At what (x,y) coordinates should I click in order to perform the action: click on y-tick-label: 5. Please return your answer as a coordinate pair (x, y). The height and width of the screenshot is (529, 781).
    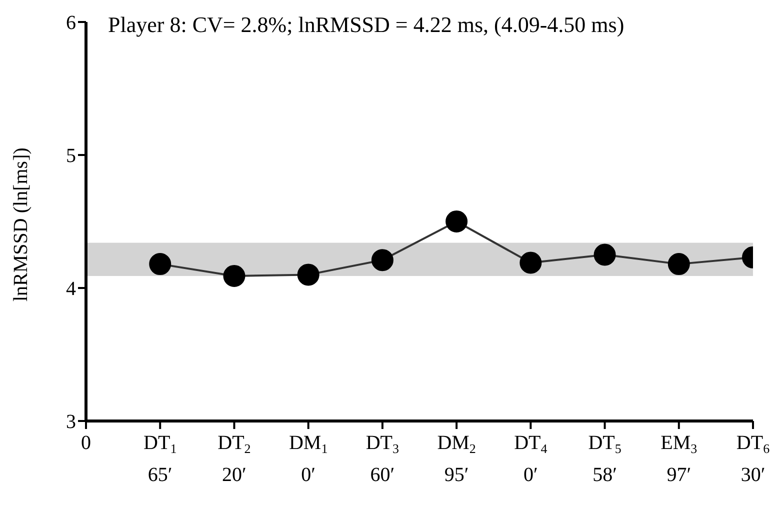
    Looking at the image, I should click on (71, 156).